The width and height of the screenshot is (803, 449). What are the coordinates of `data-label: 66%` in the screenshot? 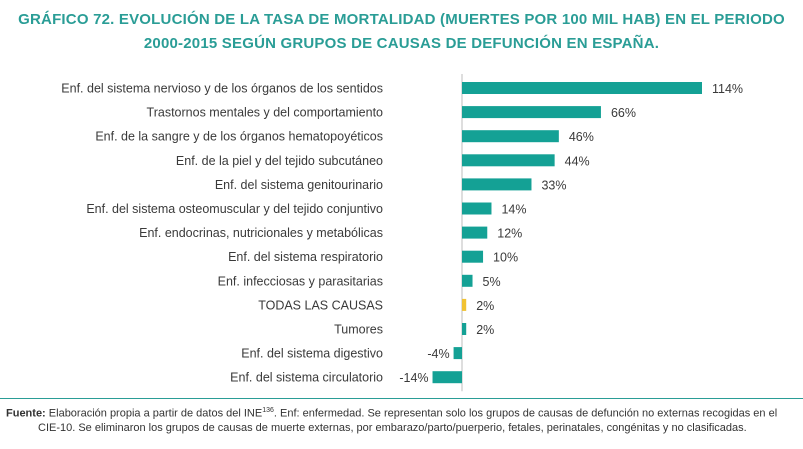 It's located at (623, 113).